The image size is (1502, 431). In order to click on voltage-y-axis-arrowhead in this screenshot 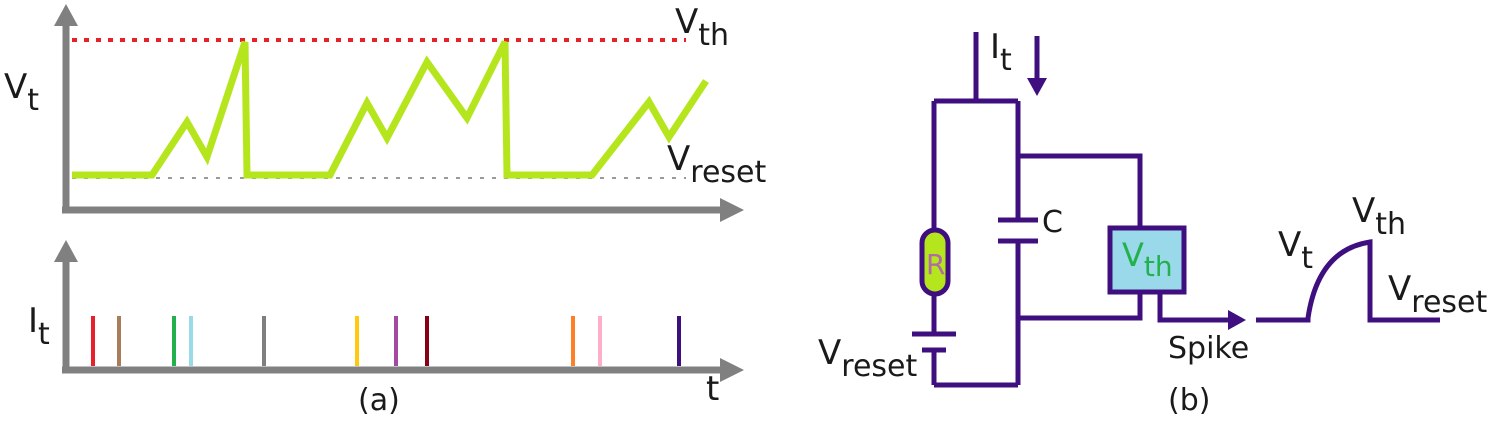, I will do `click(66, 15)`.